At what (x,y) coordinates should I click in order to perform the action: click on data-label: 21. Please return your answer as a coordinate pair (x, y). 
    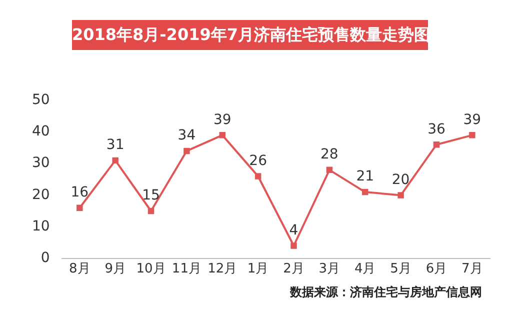
    Looking at the image, I should click on (365, 176).